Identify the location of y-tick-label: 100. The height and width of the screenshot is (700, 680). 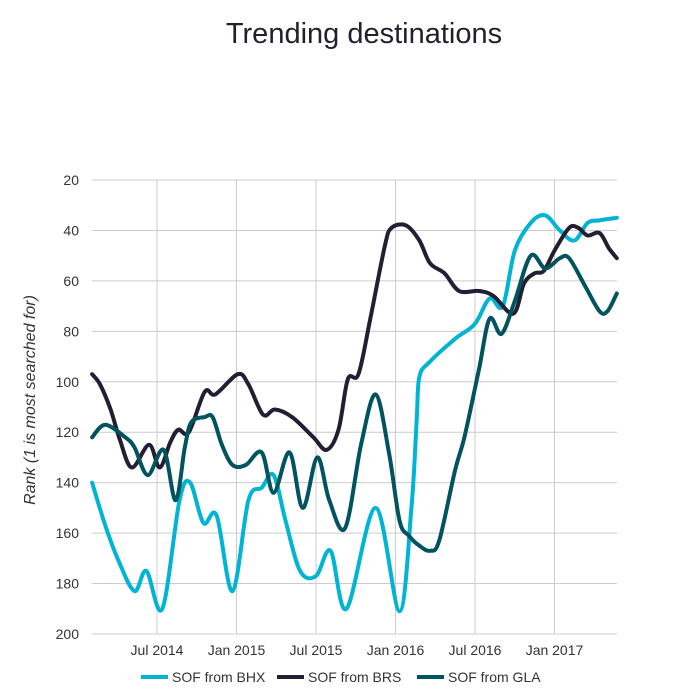
(68, 382).